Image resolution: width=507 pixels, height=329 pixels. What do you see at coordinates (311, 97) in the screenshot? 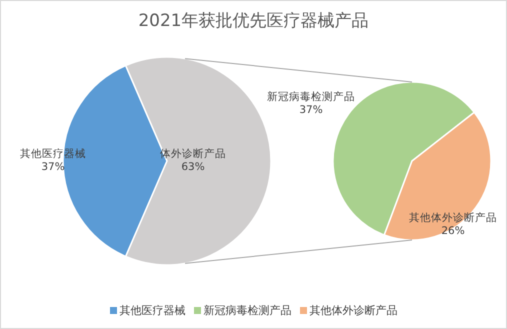
I see `slice-label: 新冠病毒检测产品` at bounding box center [311, 97].